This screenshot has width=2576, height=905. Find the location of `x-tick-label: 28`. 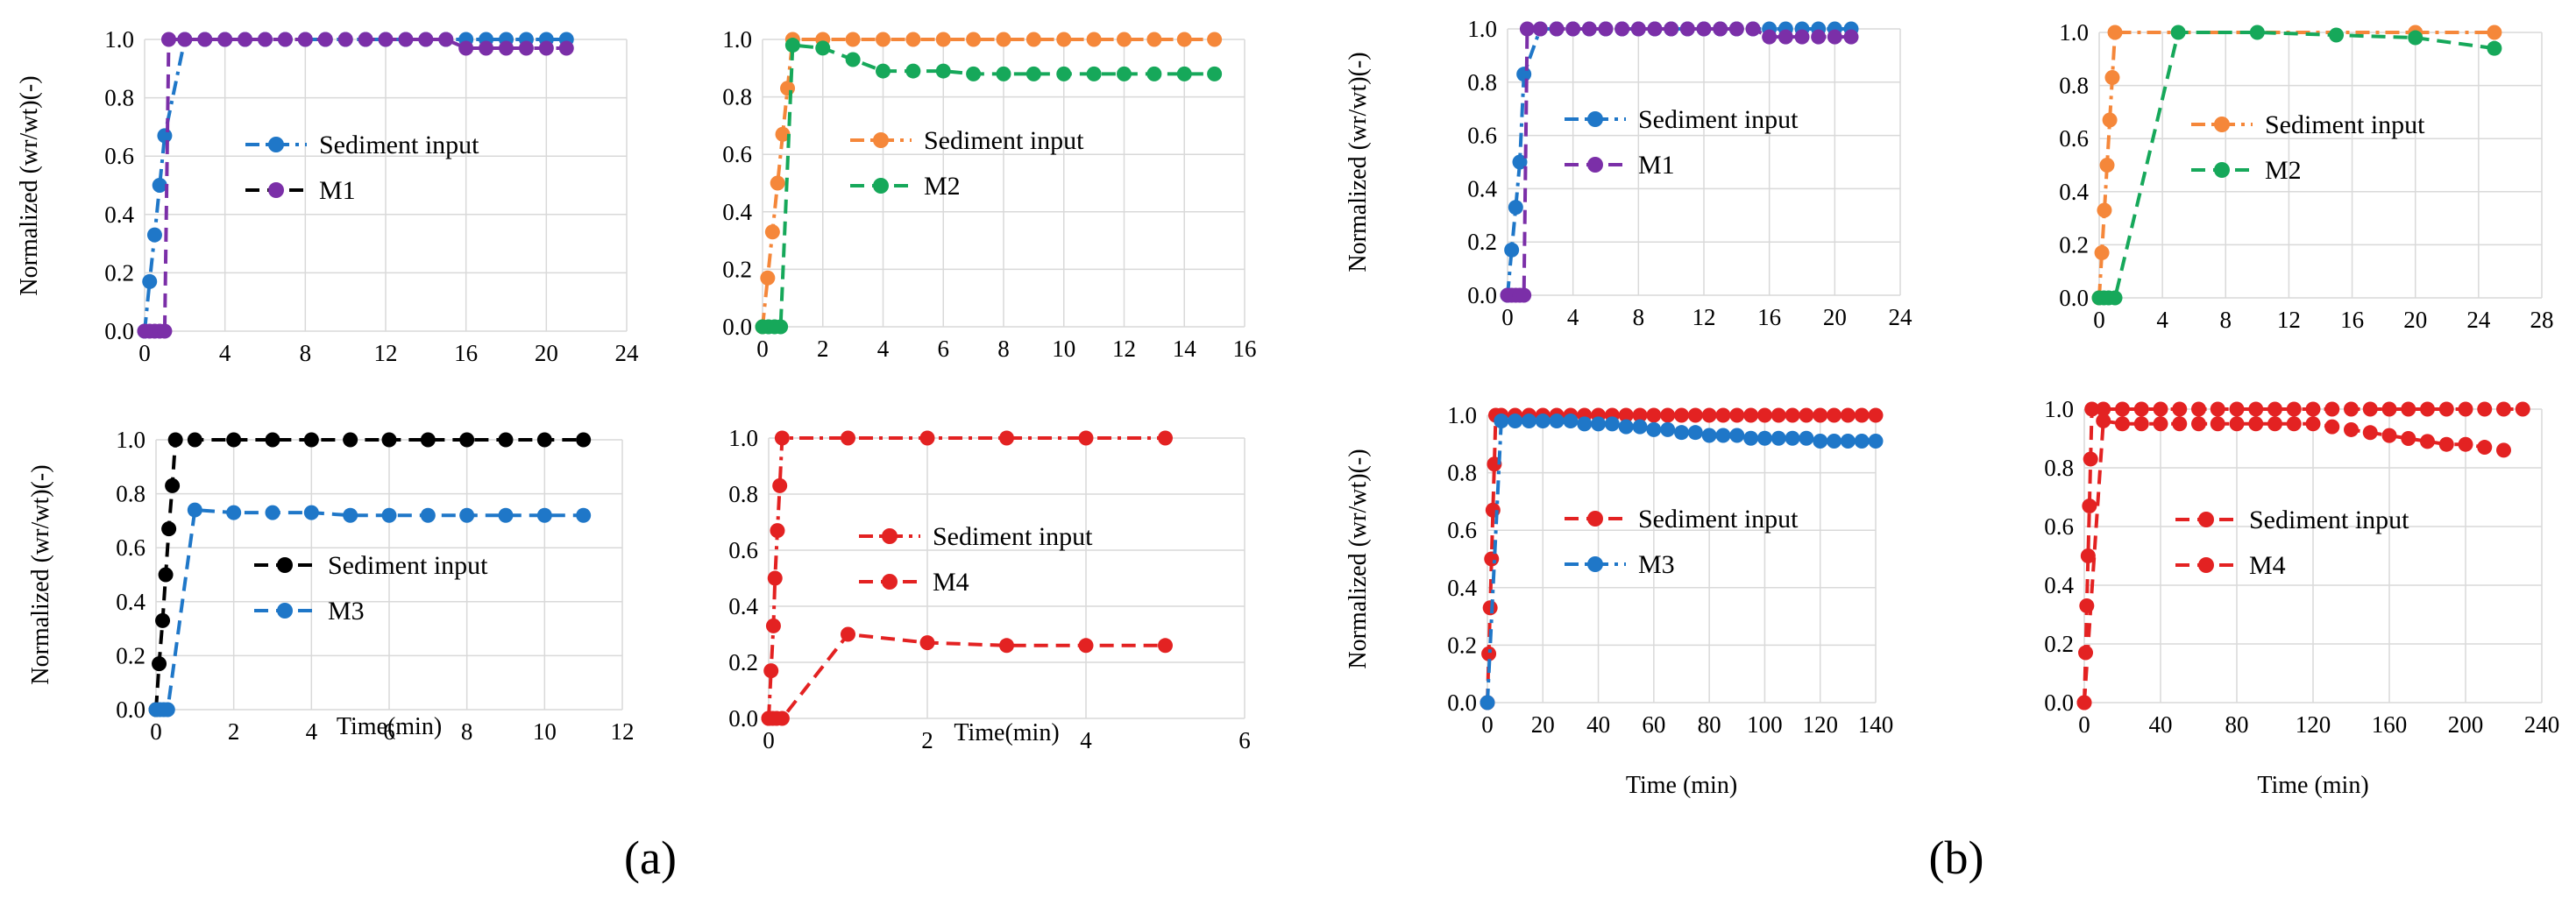

x-tick-label: 28 is located at coordinates (2542, 320).